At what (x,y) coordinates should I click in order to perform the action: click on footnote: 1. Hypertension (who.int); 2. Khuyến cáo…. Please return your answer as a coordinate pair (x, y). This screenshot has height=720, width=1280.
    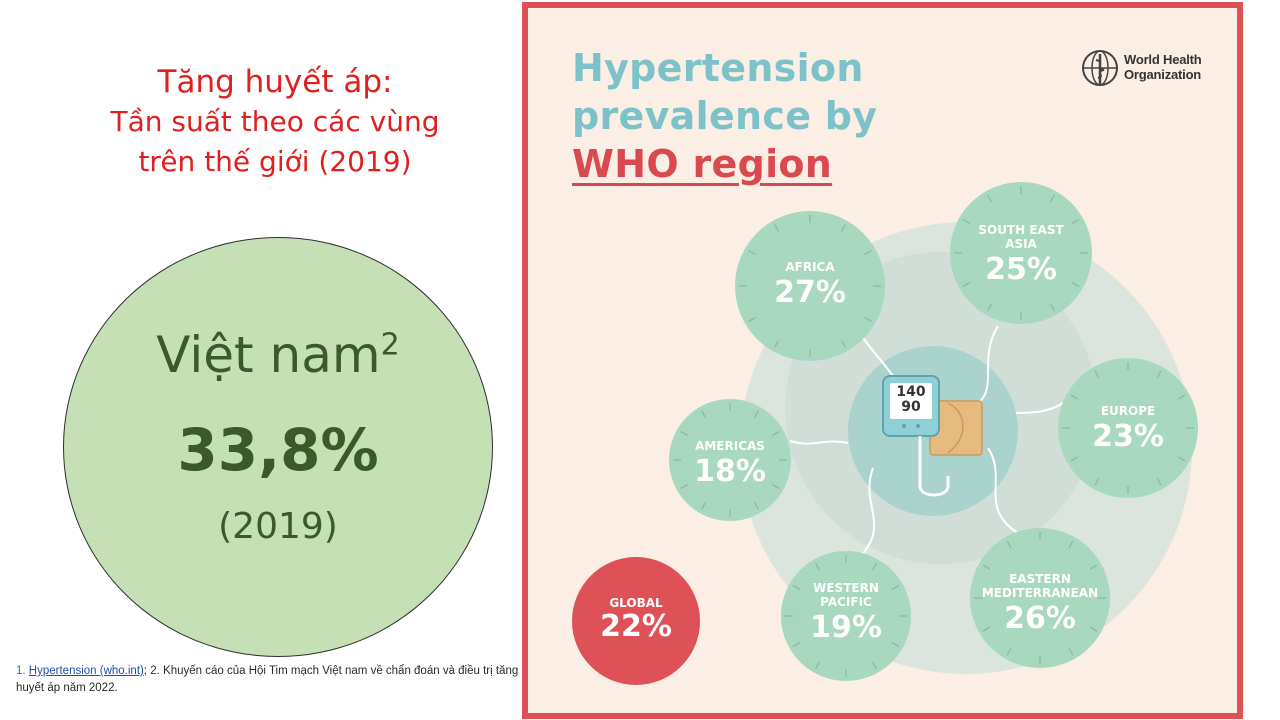
    Looking at the image, I should click on (268, 680).